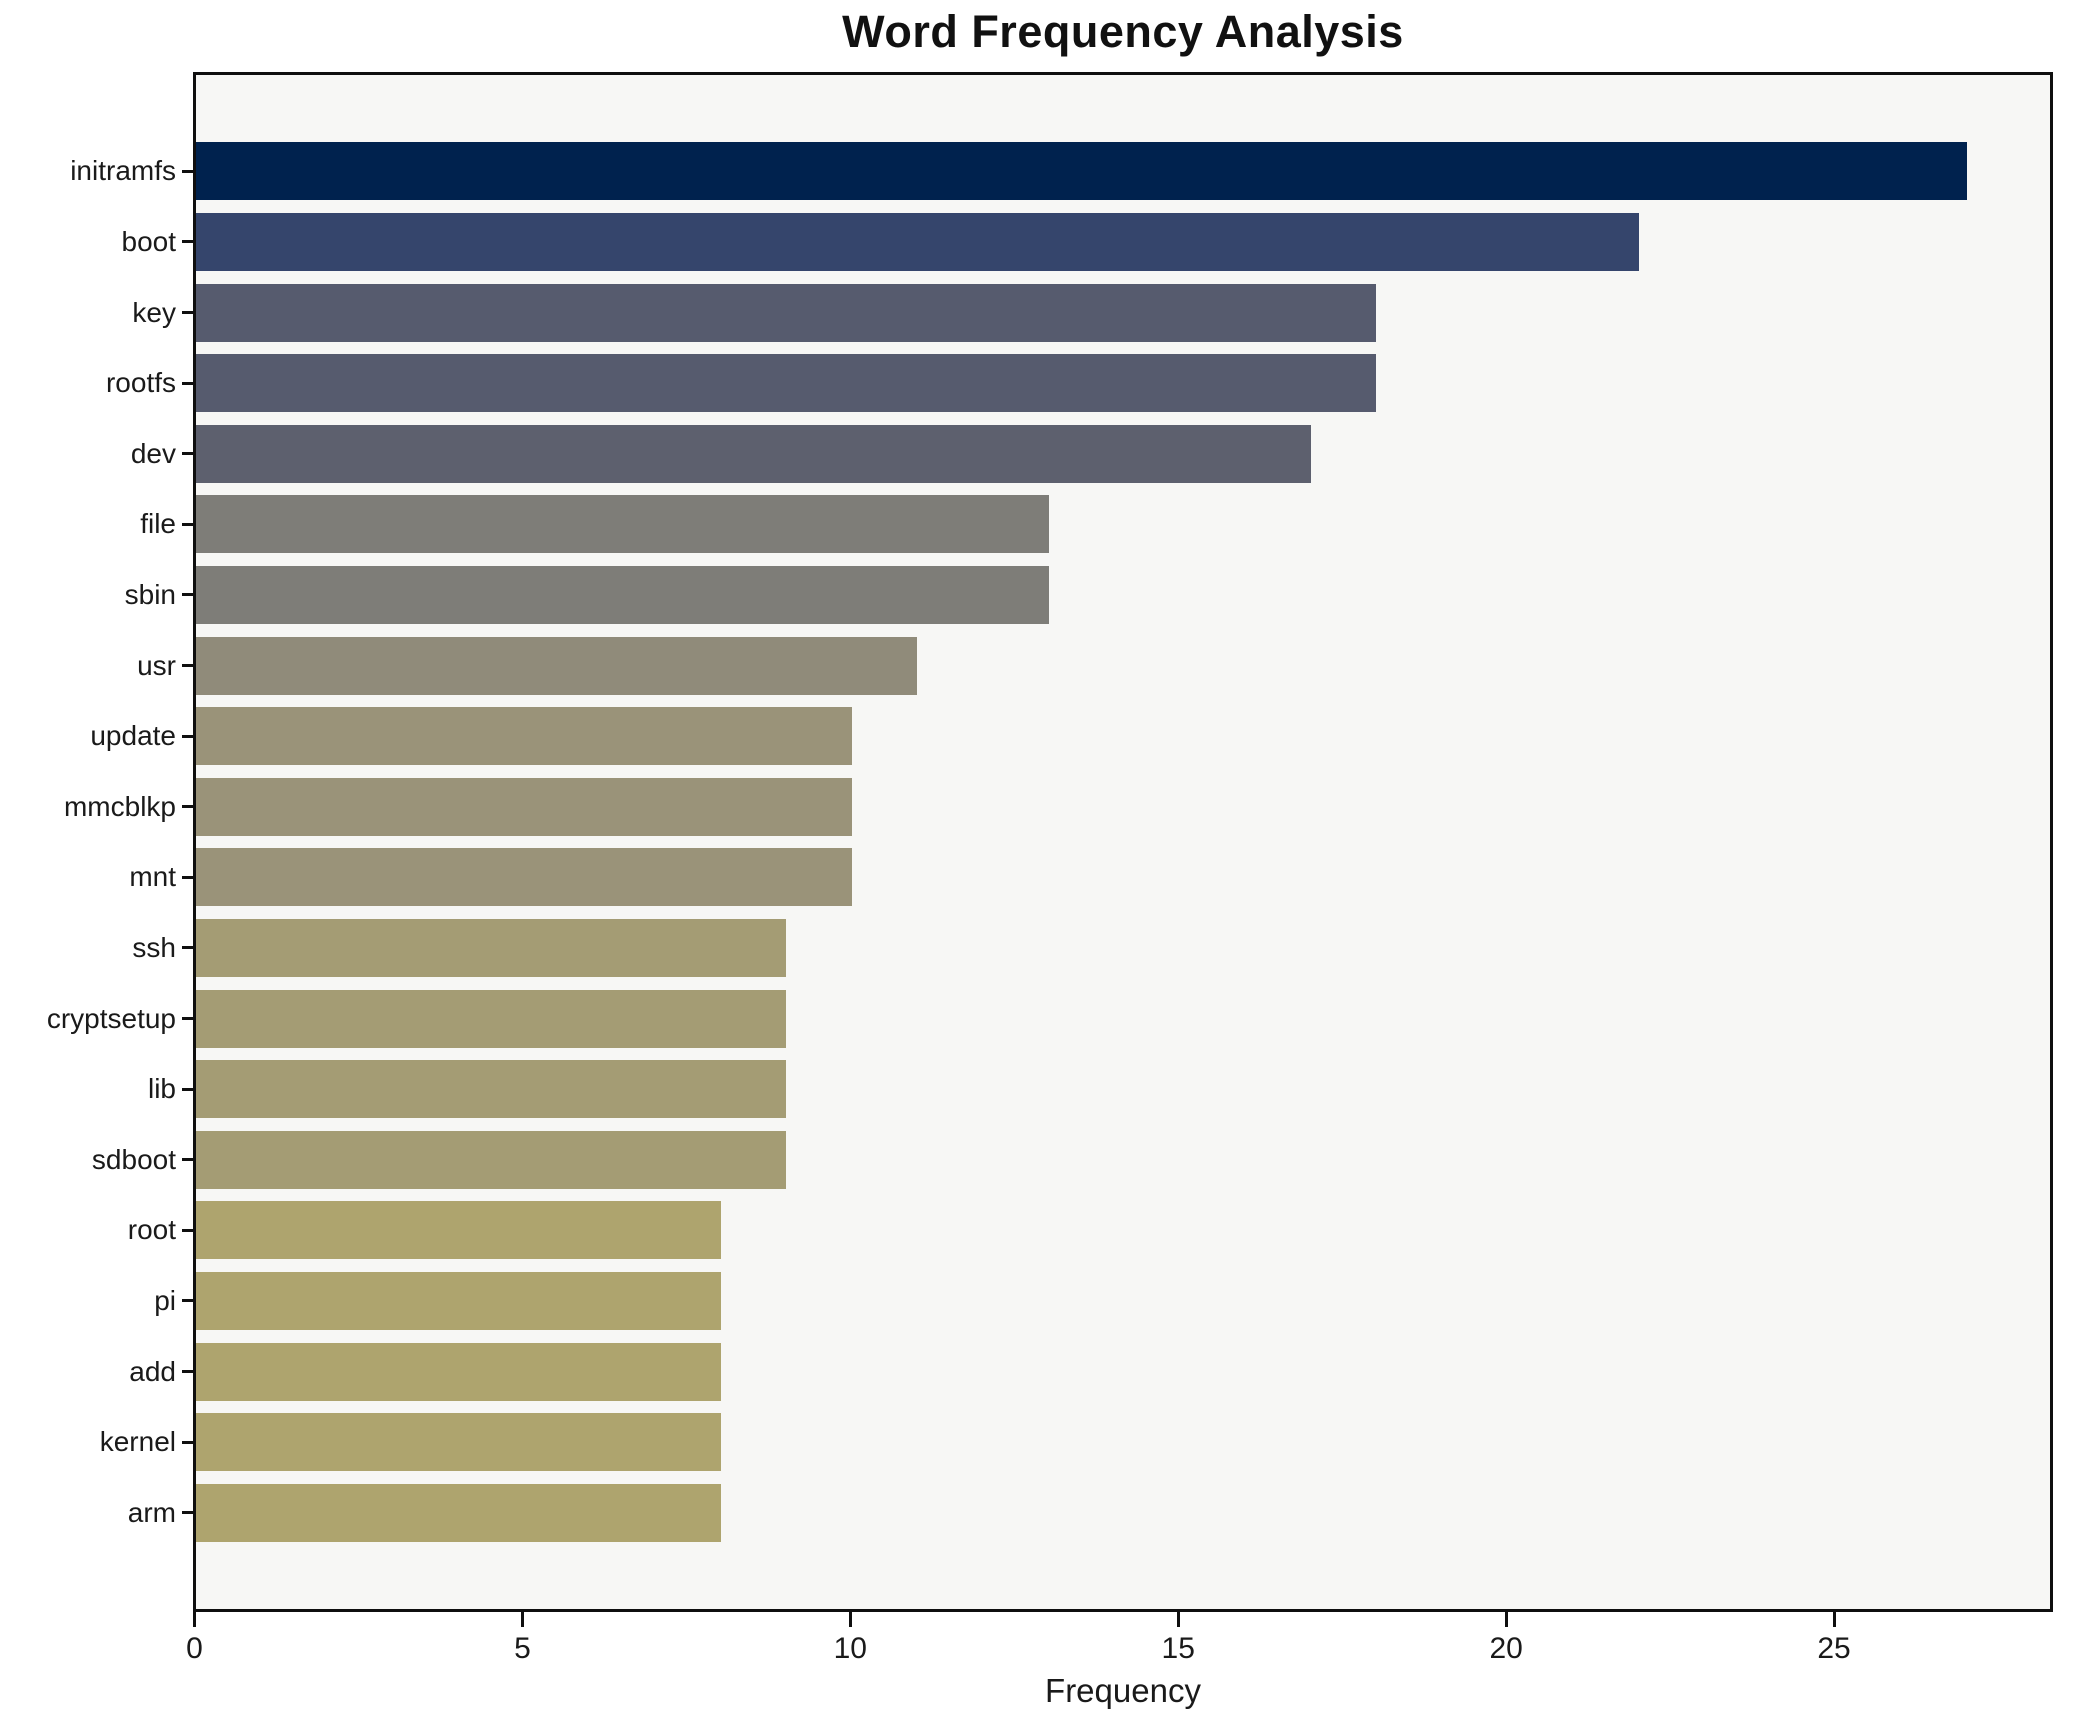 Image resolution: width=2073 pixels, height=1722 pixels. What do you see at coordinates (458, 1230) in the screenshot?
I see `bar-root` at bounding box center [458, 1230].